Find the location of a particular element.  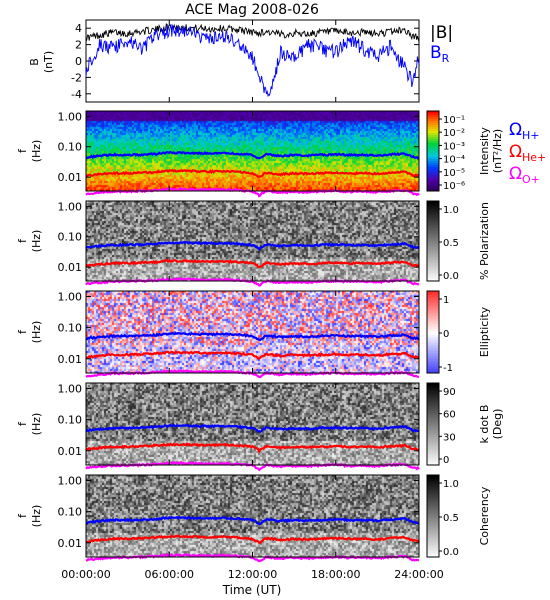

colorbar-label: Ellipticity is located at coordinates (484, 331).